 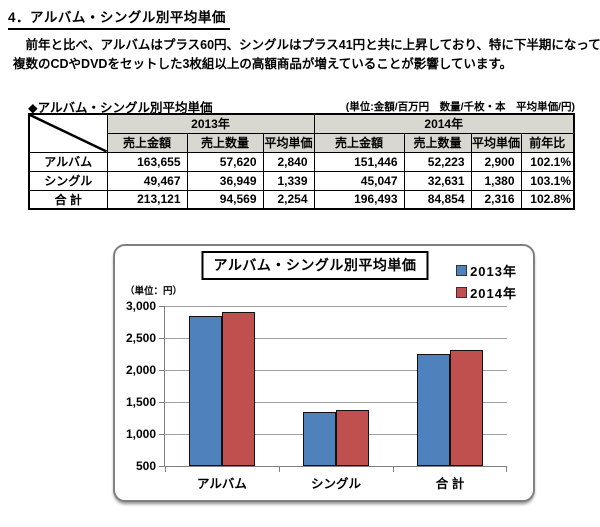 What do you see at coordinates (120, 108) in the screenshot?
I see `table-caption: ◆アルバム・シングル別平均単価` at bounding box center [120, 108].